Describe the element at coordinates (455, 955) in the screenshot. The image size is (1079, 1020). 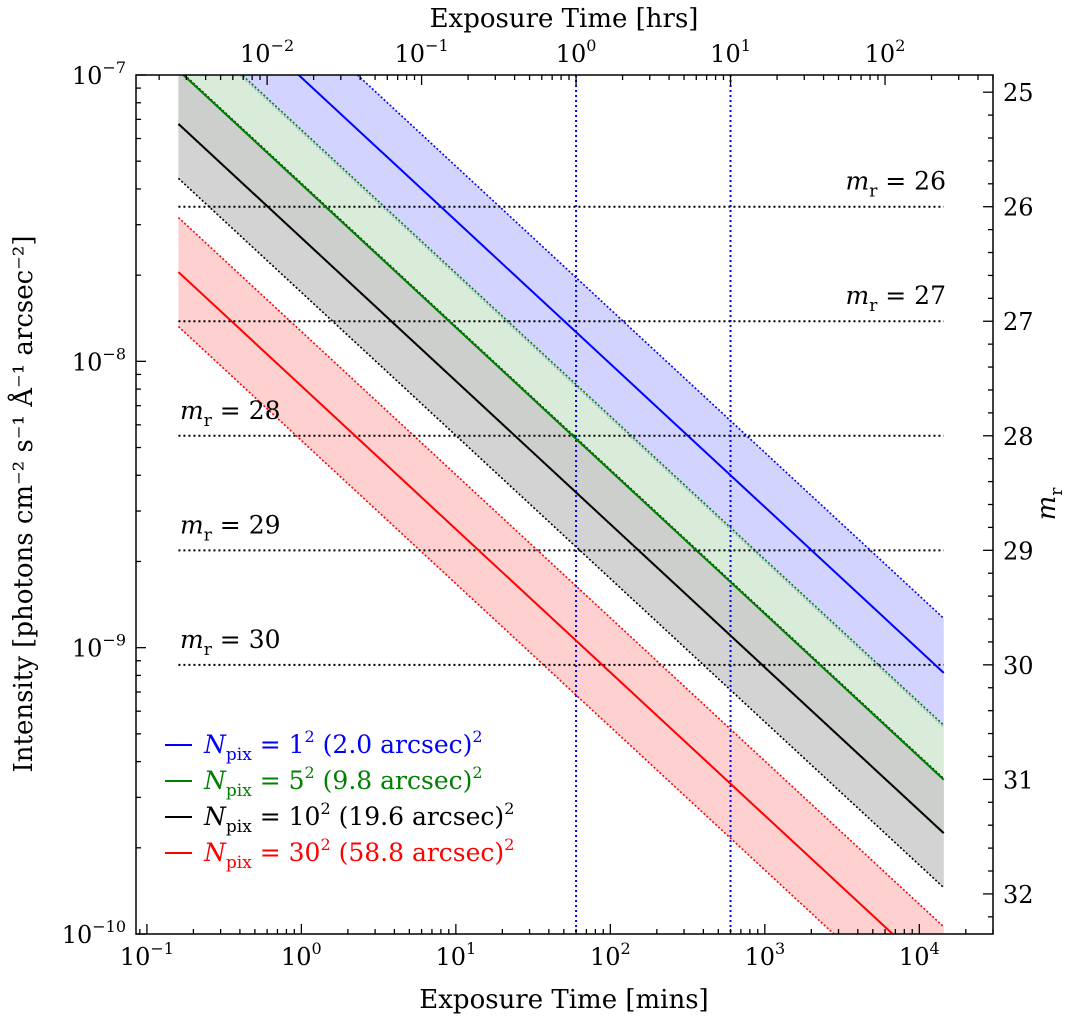
I see `x-tick-label-2: 10¹` at that location.